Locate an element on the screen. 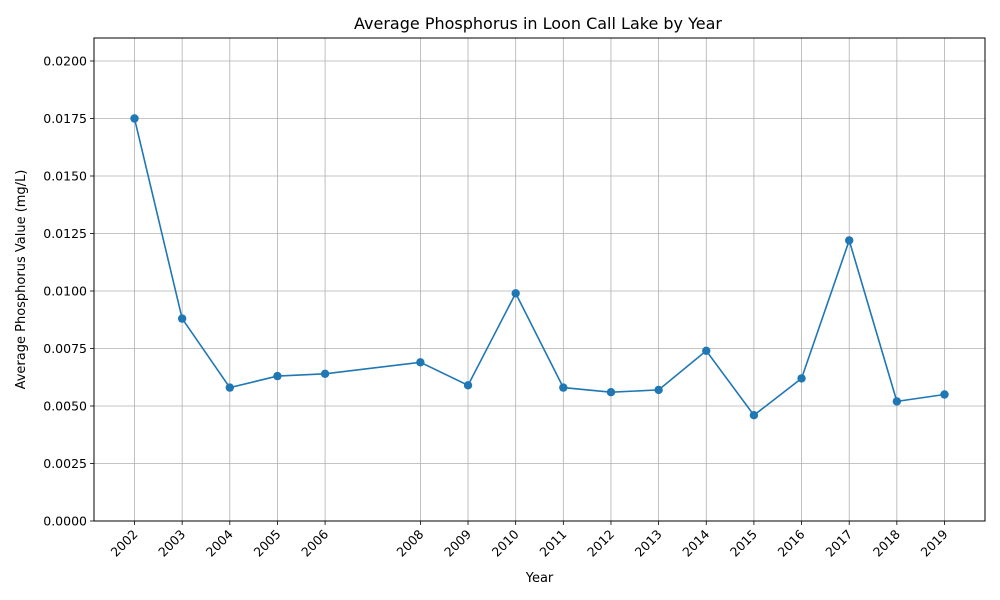  y-tick-label: 0.0150 is located at coordinates (65, 176).